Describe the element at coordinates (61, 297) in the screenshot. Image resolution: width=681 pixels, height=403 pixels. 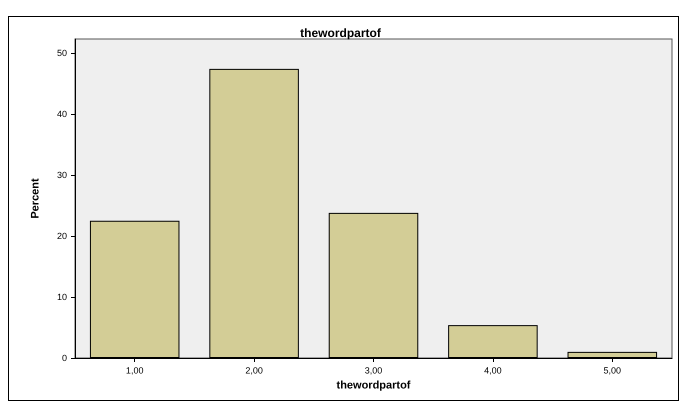
I see `y-tick-label: 10` at that location.